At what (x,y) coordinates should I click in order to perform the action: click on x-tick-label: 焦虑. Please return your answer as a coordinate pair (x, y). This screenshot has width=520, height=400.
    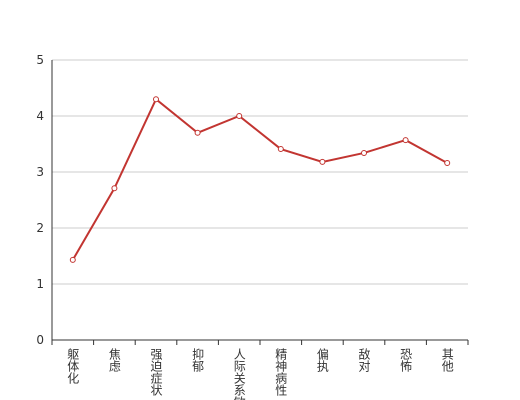
    Looking at the image, I should click on (114, 360).